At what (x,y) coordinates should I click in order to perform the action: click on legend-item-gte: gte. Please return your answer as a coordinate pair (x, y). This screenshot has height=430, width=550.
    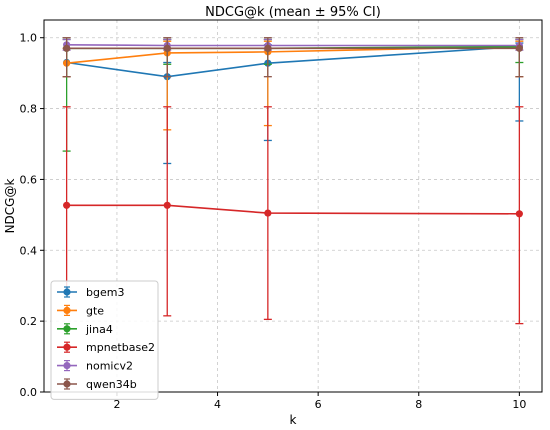
    Looking at the image, I should click on (80, 310).